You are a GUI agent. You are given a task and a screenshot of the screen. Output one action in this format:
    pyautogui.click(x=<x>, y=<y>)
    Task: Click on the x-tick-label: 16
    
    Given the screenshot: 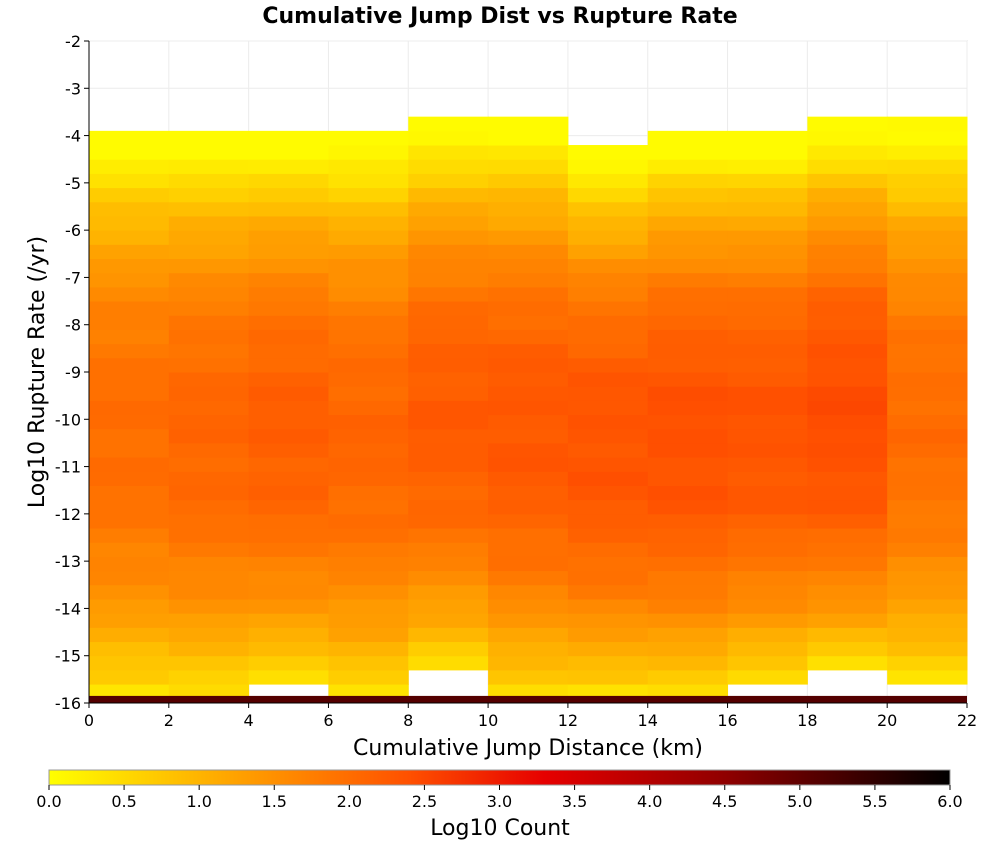 What is the action you would take?
    pyautogui.click(x=727, y=720)
    